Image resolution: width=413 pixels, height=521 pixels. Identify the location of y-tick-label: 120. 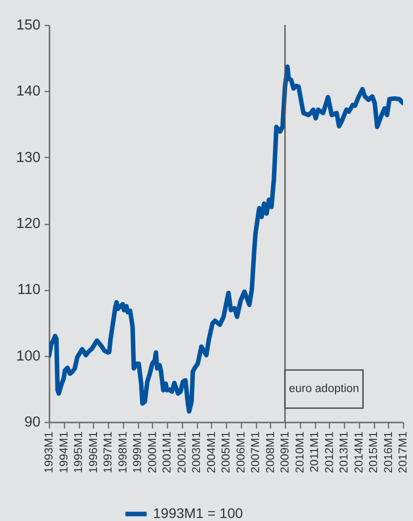
(28, 224).